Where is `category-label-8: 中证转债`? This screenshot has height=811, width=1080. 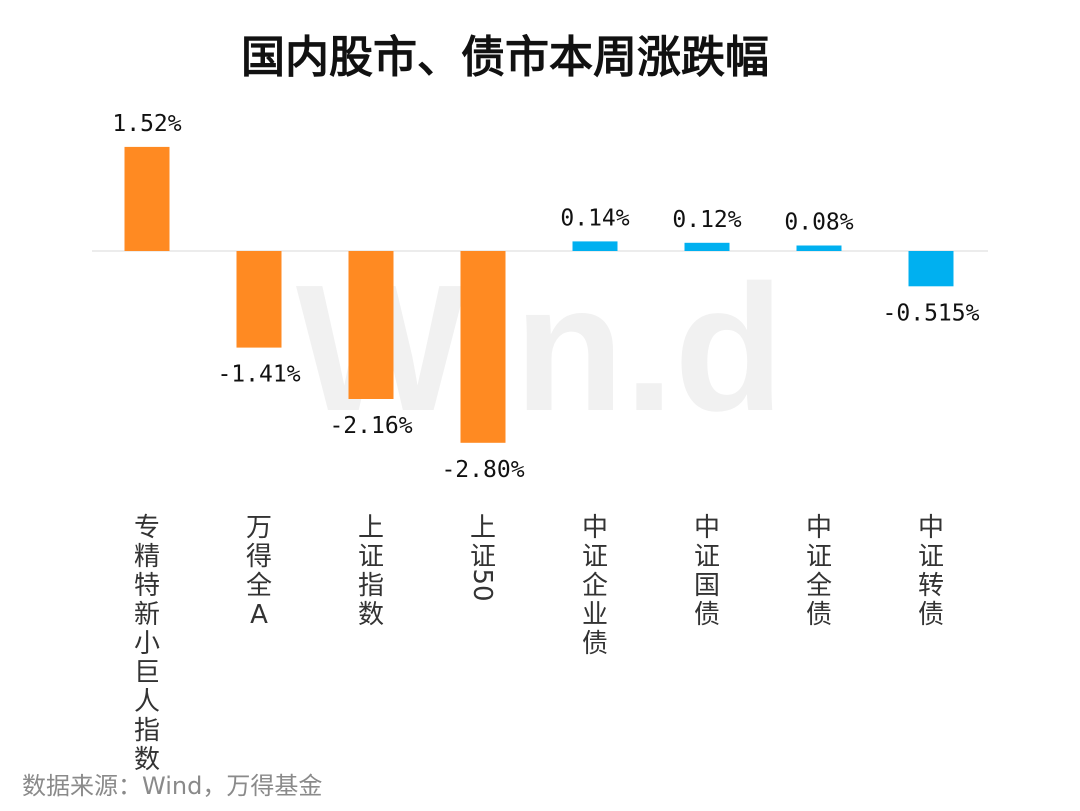
category-label-8: 中证转债 is located at coordinates (931, 571).